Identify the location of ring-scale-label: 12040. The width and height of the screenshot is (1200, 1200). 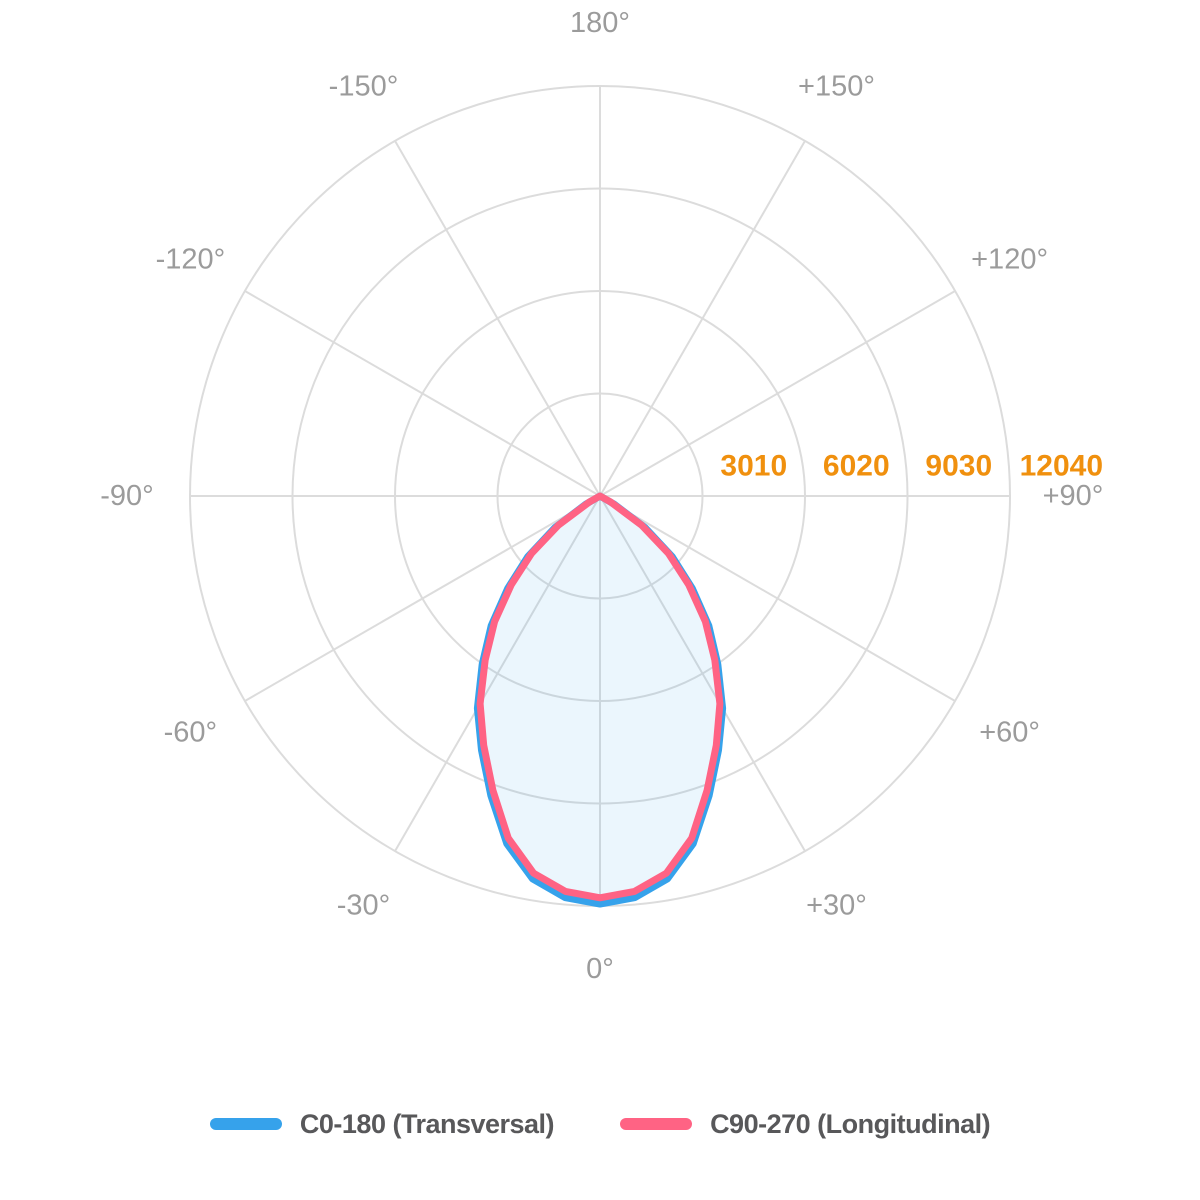
(1061, 466).